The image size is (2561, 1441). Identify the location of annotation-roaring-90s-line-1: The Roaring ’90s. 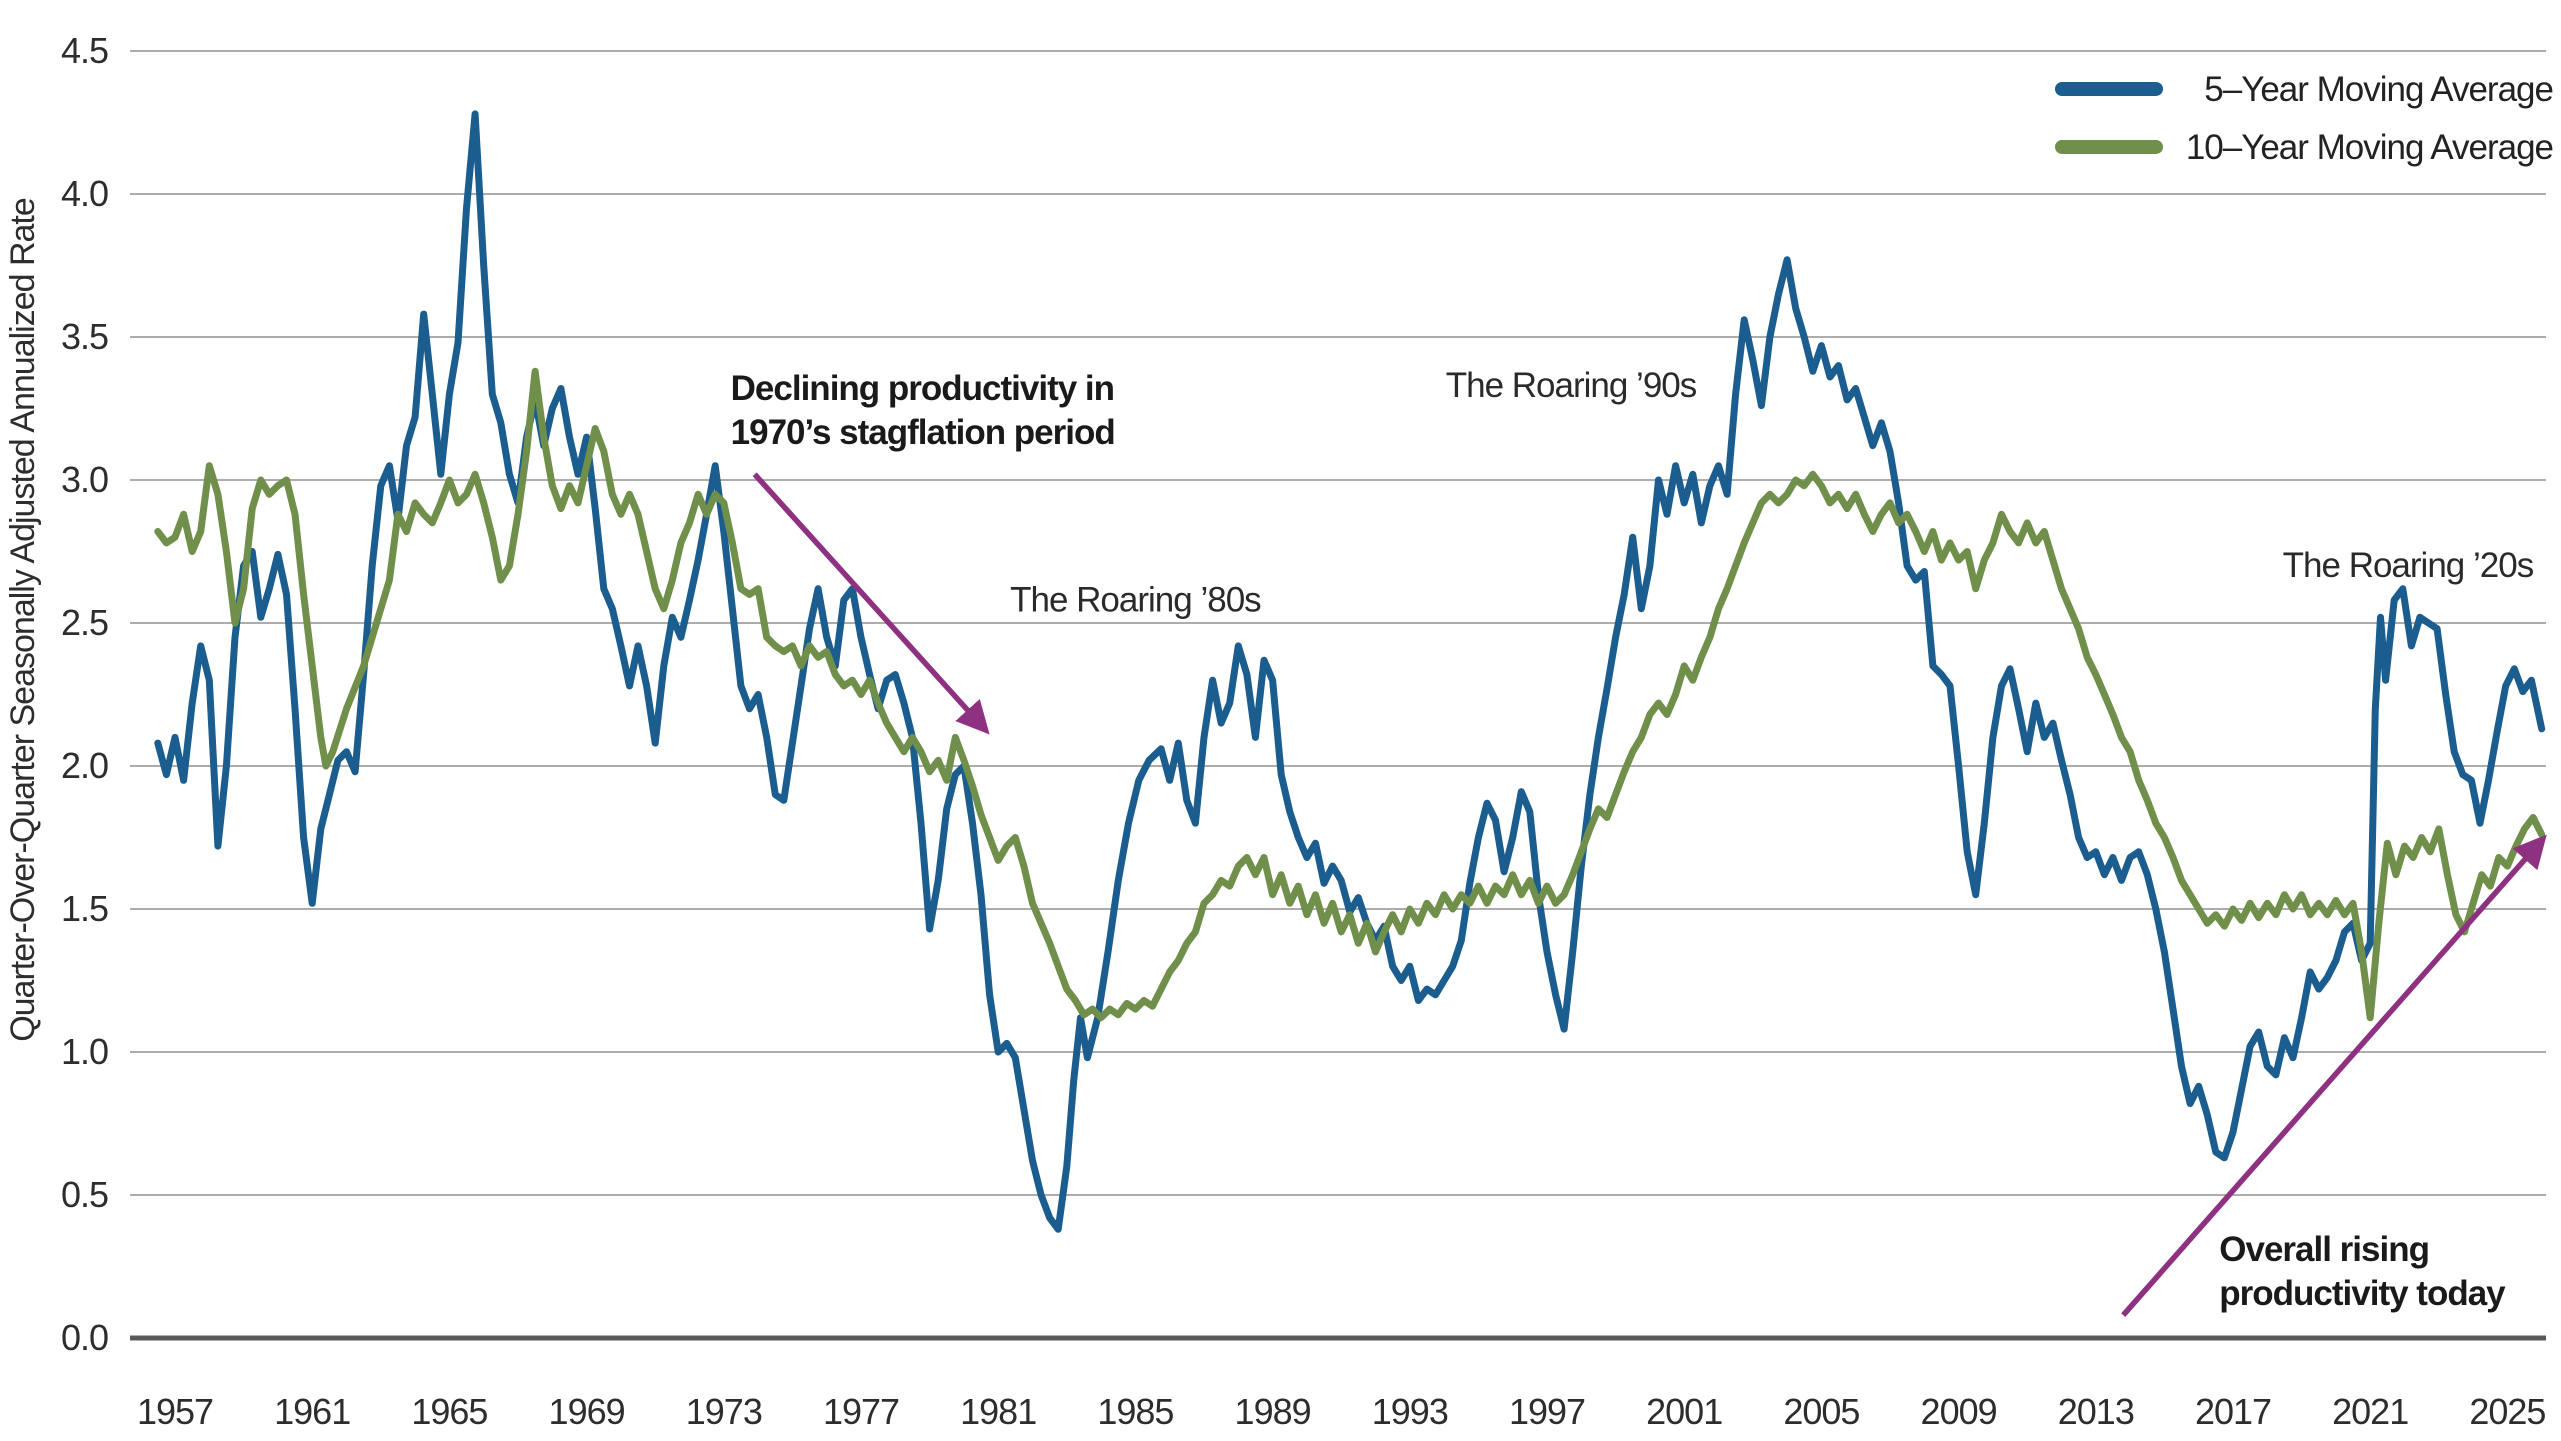
(1571, 385).